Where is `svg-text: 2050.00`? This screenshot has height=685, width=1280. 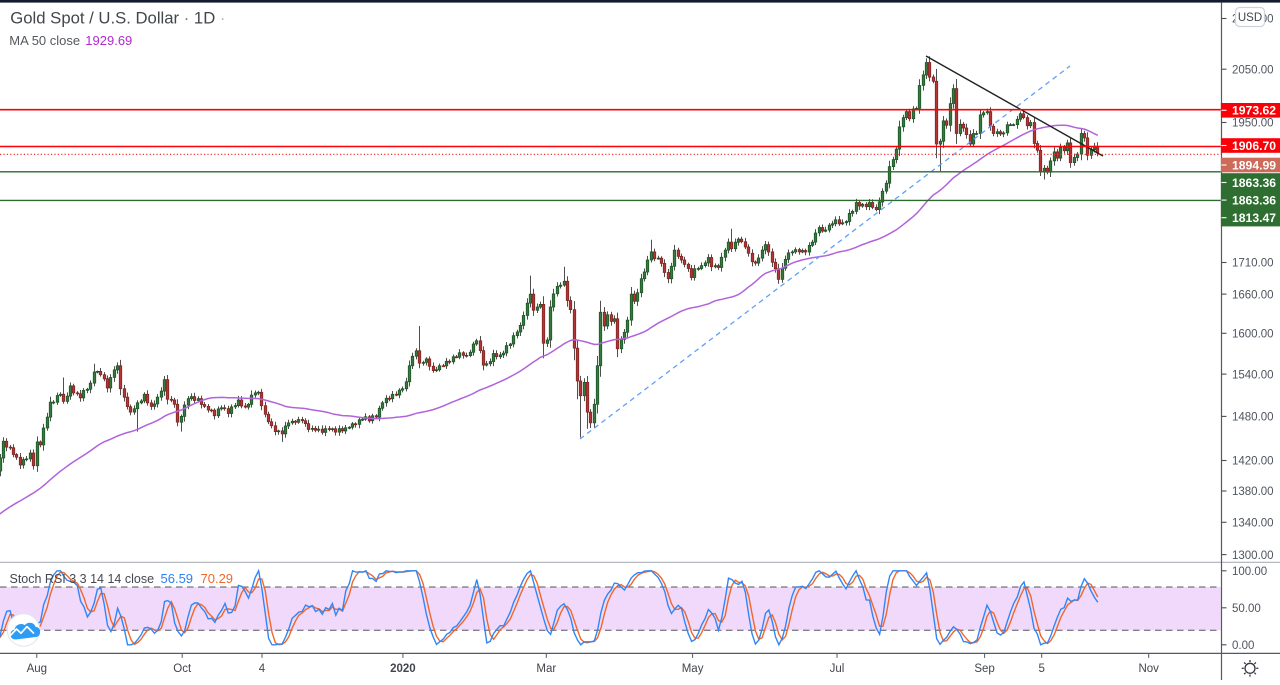
svg-text: 2050.00 is located at coordinates (1253, 70).